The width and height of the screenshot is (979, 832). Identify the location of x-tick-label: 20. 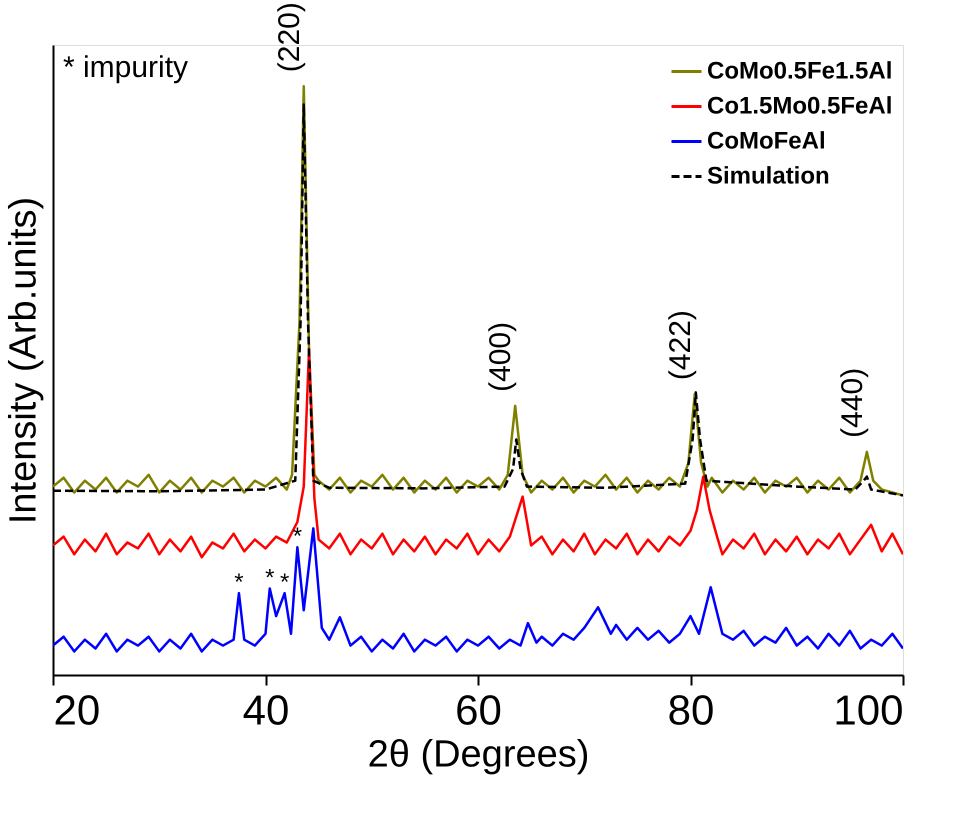
(77, 710).